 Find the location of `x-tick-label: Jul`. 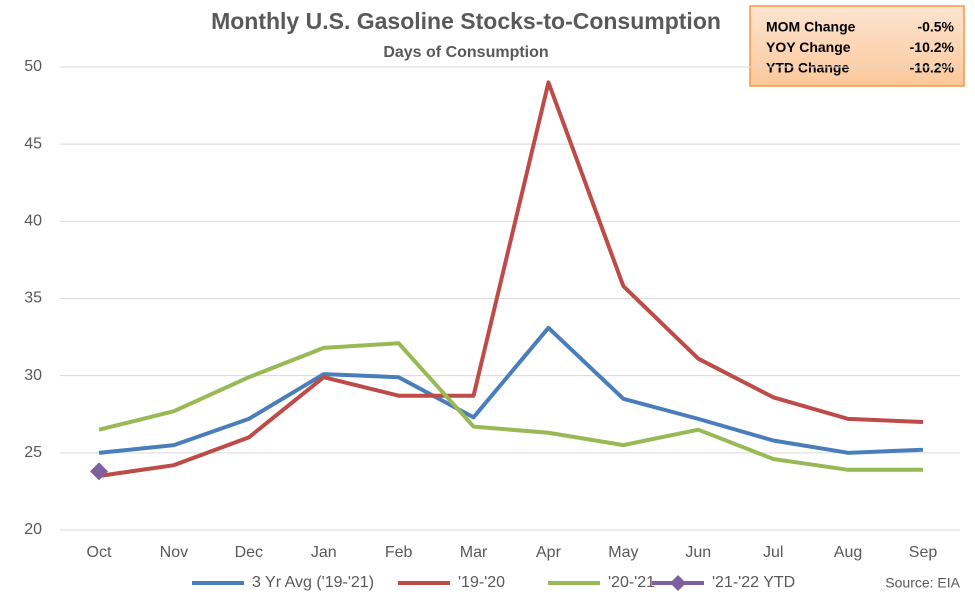

x-tick-label: Jul is located at coordinates (773, 552).